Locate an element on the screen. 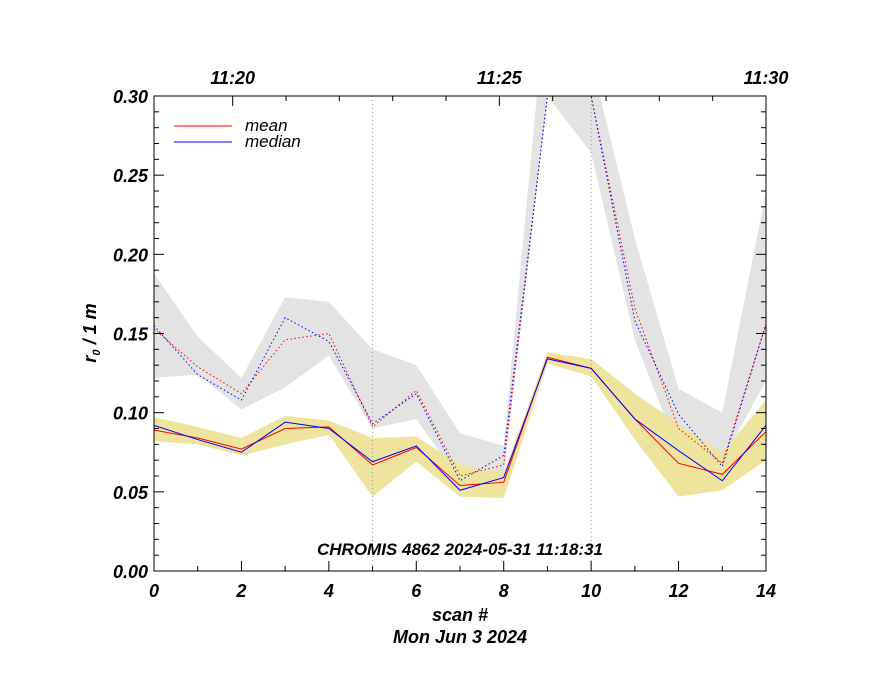 The height and width of the screenshot is (680, 880). y-axis-title: r0 / 1 m is located at coordinates (91, 332).